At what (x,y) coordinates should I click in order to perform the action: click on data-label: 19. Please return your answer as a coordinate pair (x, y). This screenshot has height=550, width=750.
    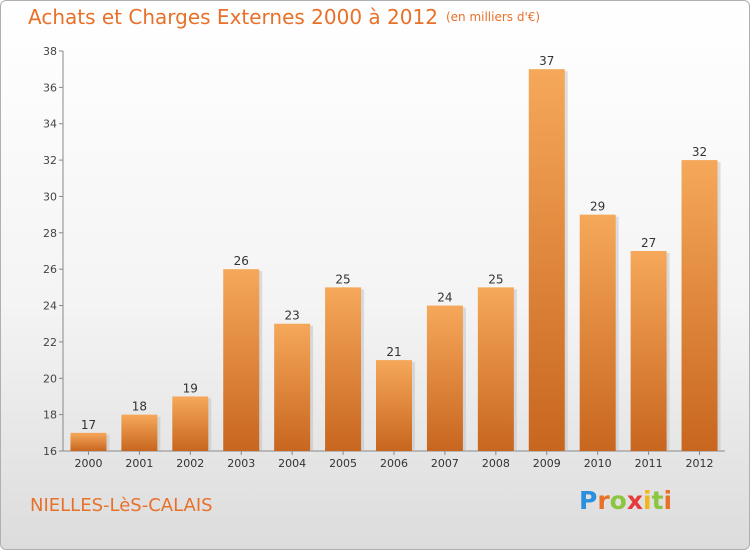
    Looking at the image, I should click on (190, 388).